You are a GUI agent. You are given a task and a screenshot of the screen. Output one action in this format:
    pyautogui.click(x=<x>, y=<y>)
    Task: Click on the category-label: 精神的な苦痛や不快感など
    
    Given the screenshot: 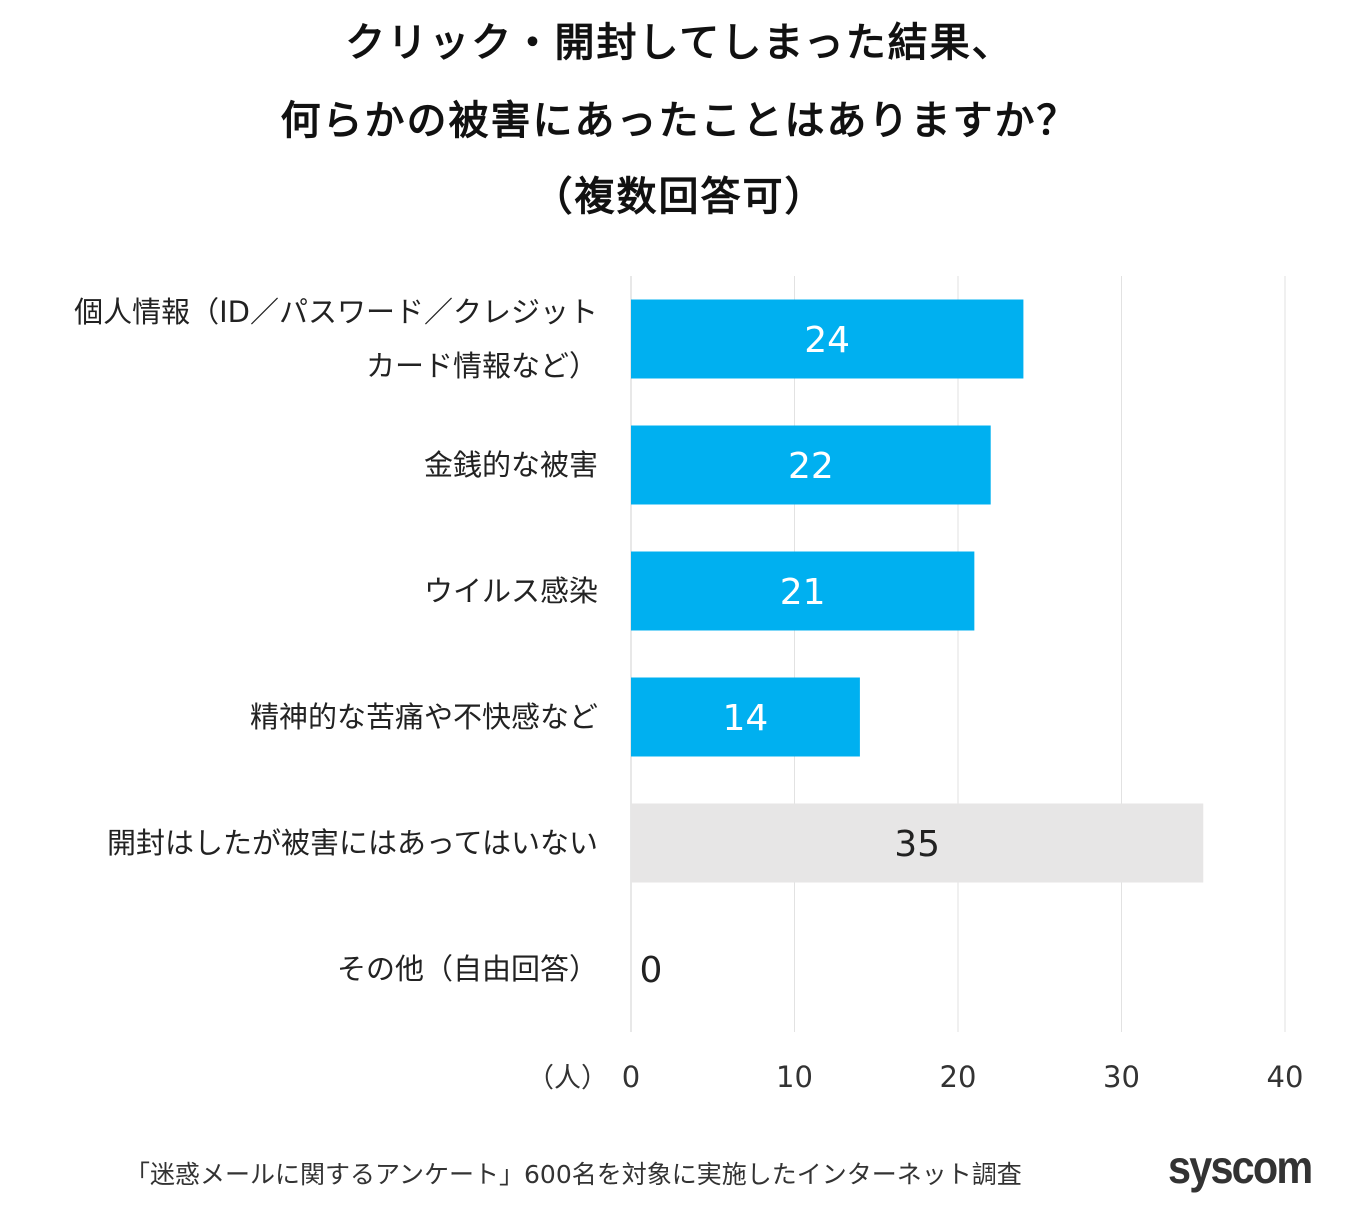 What is the action you would take?
    pyautogui.click(x=423, y=717)
    